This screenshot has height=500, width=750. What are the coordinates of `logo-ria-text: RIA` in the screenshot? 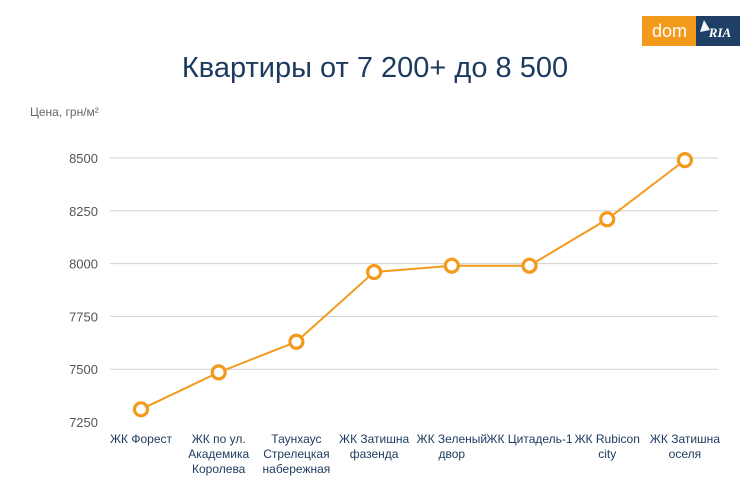 It's located at (720, 32).